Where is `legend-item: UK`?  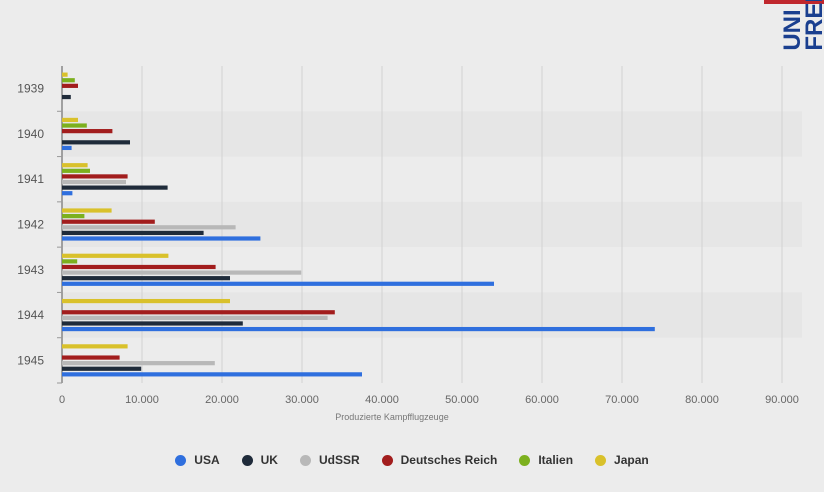
legend-item: UK is located at coordinates (259, 460).